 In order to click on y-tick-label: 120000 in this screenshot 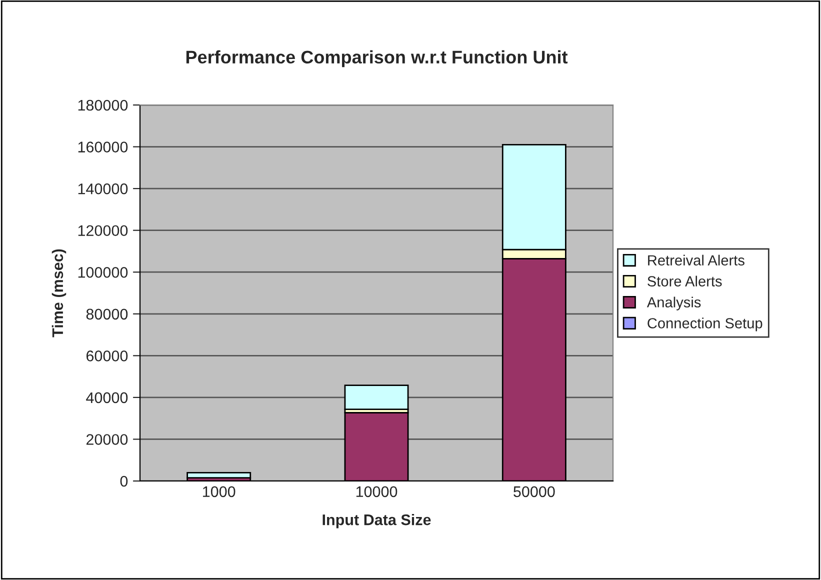, I will do `click(103, 230)`.